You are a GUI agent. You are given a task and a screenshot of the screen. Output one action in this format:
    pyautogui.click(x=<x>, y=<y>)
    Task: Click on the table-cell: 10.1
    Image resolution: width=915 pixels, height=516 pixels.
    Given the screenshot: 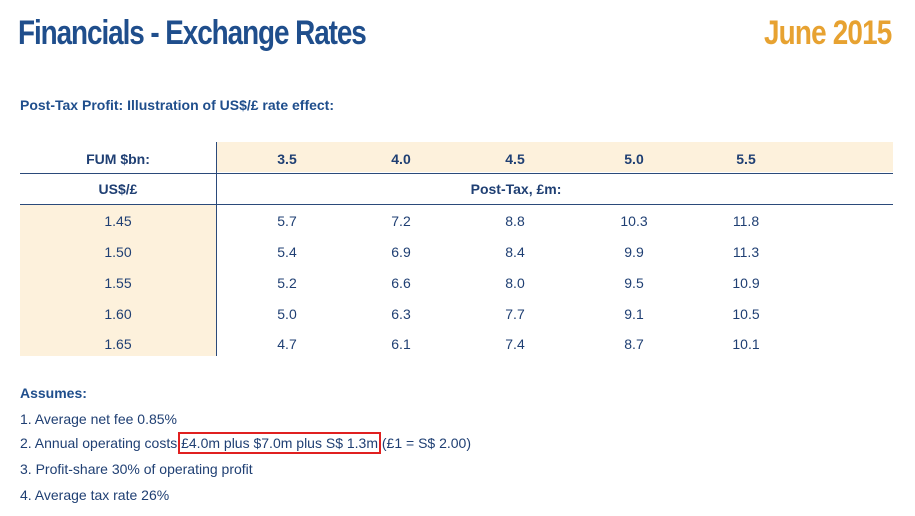 What is the action you would take?
    pyautogui.click(x=746, y=344)
    